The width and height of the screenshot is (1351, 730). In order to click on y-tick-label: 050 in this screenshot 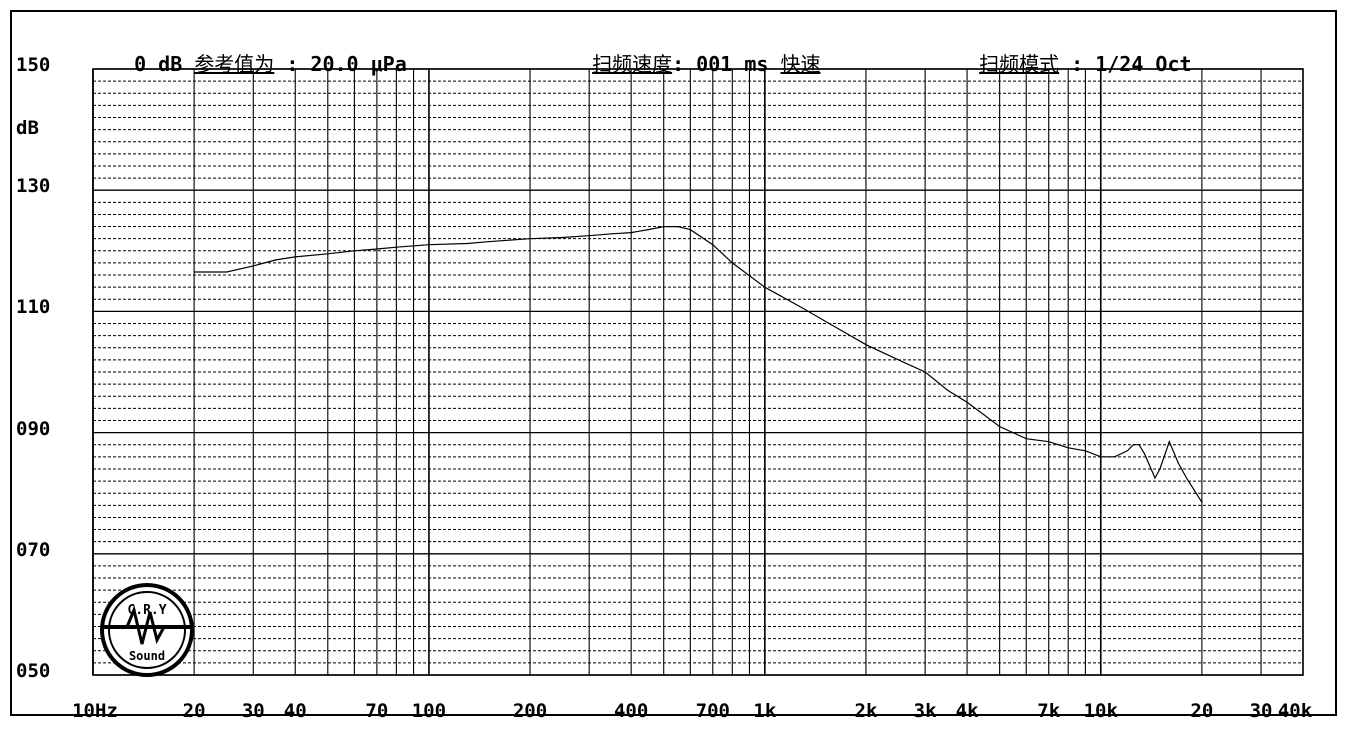, I will do `click(33, 671)`.